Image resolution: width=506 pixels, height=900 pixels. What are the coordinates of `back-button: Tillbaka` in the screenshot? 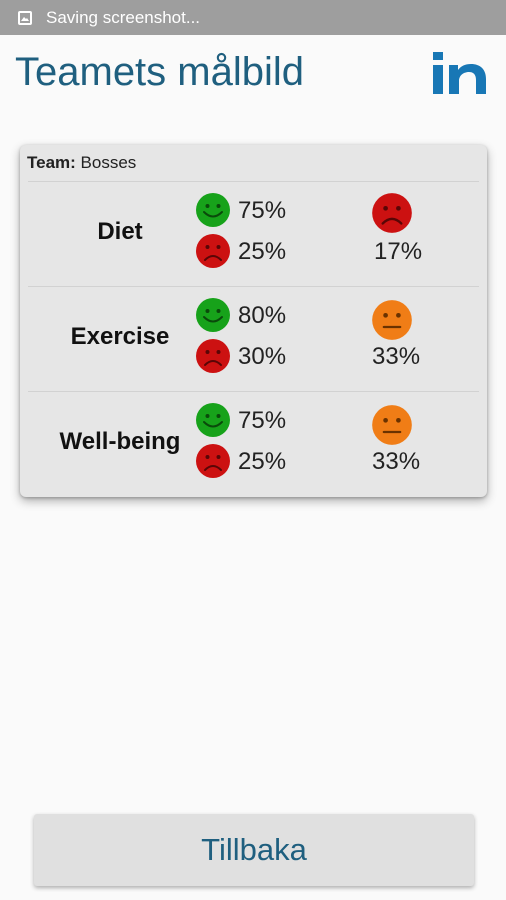 It's located at (254, 850).